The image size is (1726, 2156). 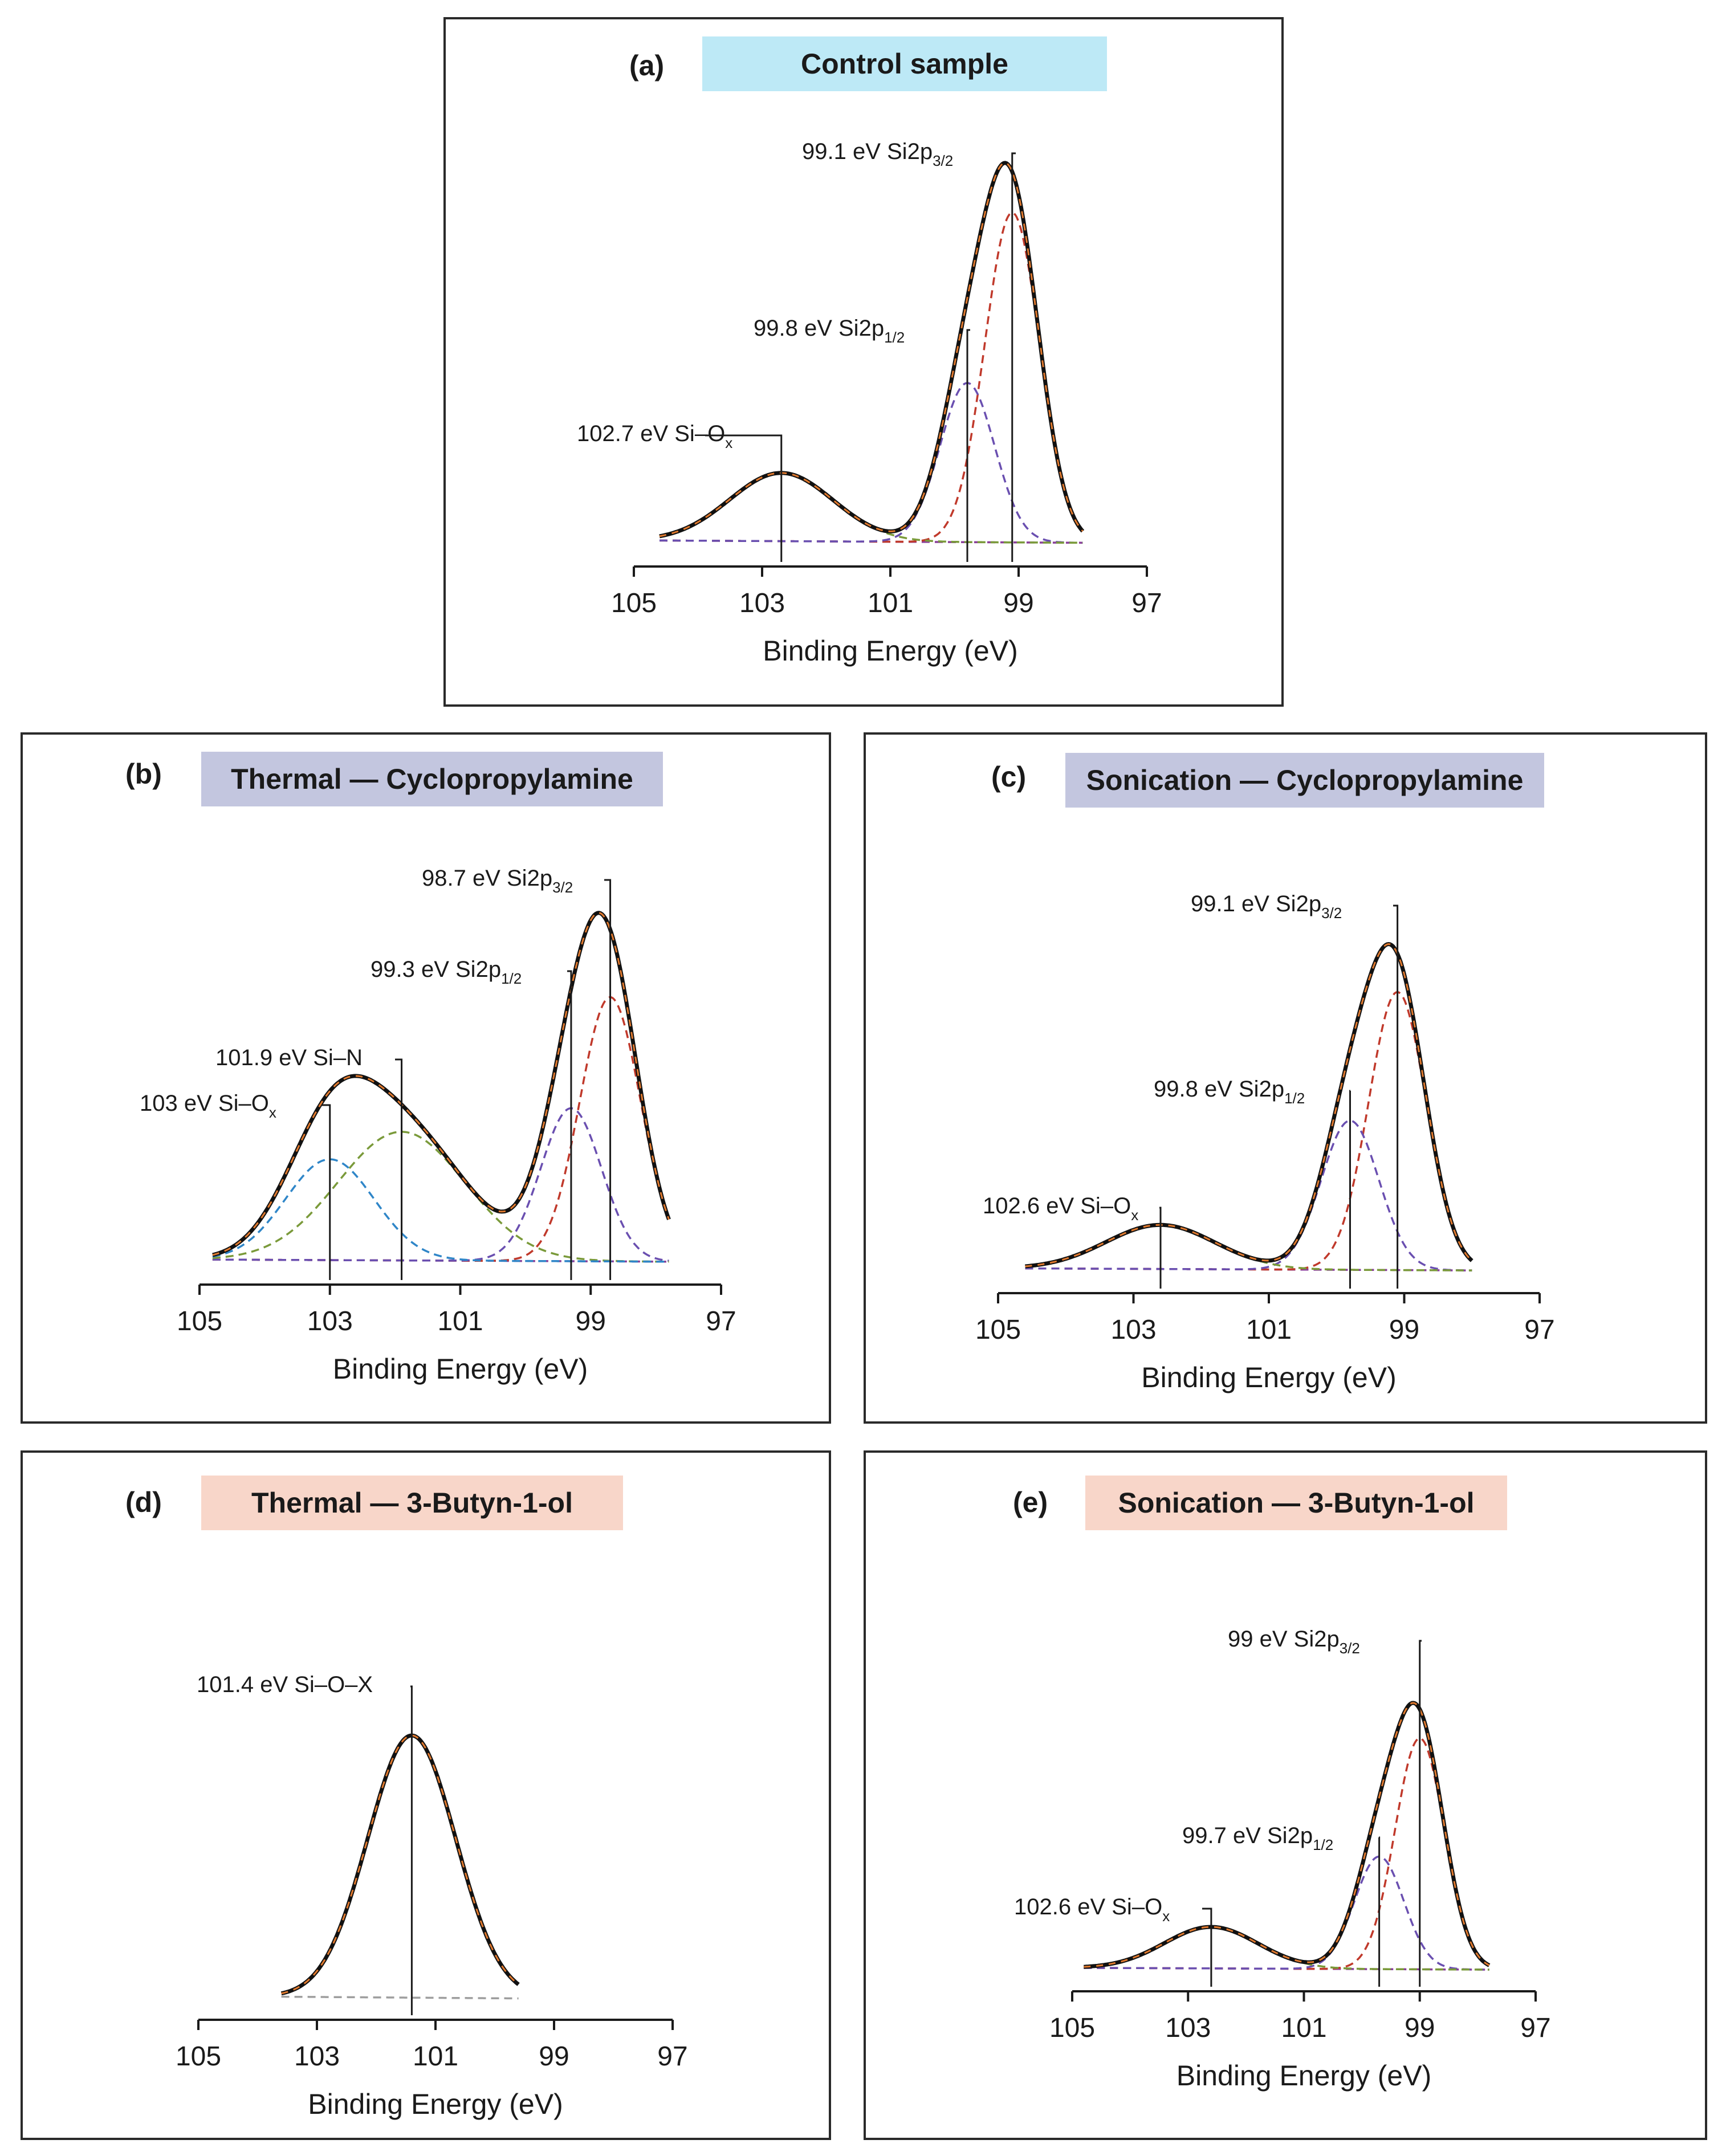 What do you see at coordinates (680, 491) in the screenshot?
I see `peak-label: 102.7 eV Si–Ox` at bounding box center [680, 491].